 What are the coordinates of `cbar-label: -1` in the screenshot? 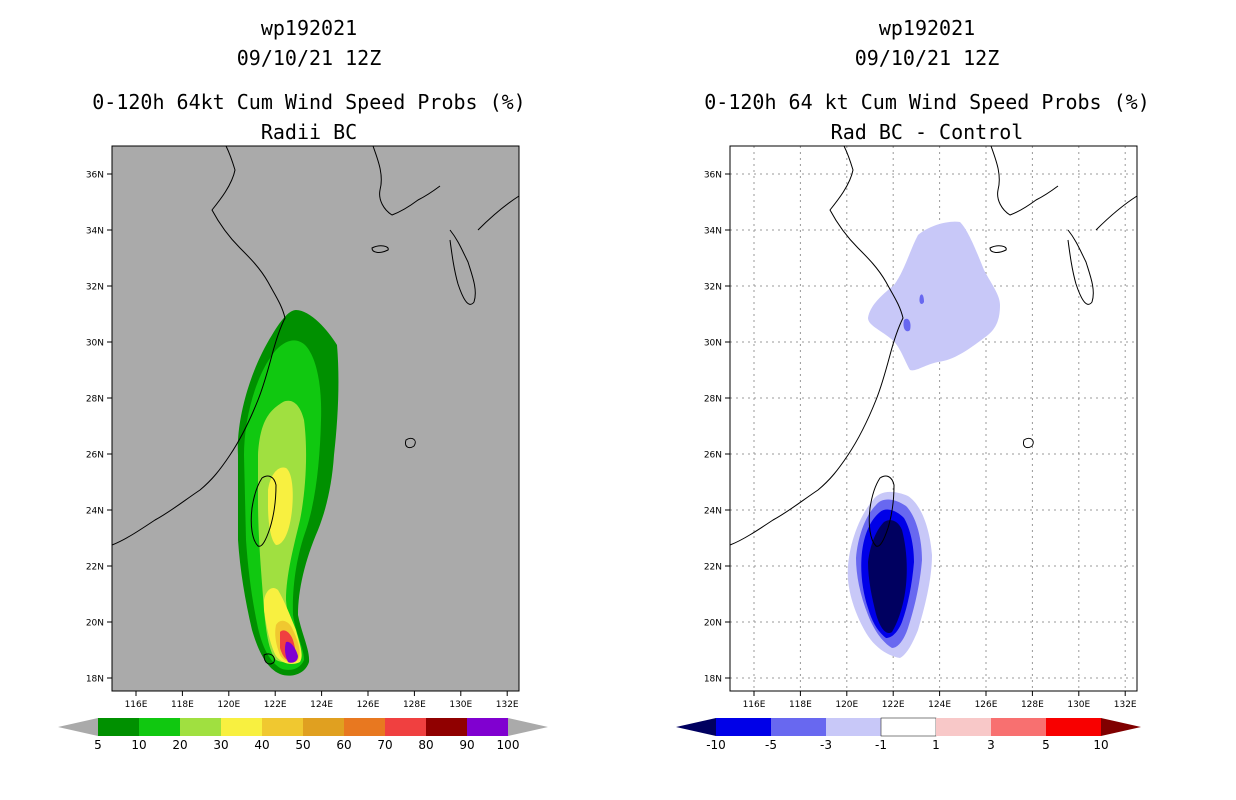 It's located at (881, 745).